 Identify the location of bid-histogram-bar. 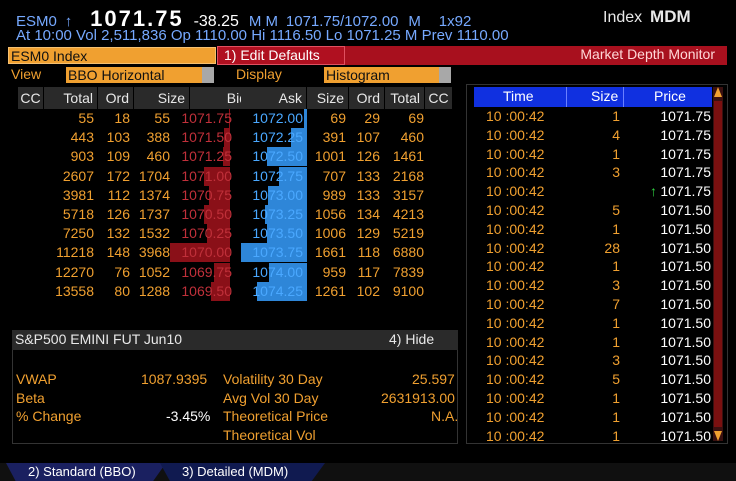
(220, 291).